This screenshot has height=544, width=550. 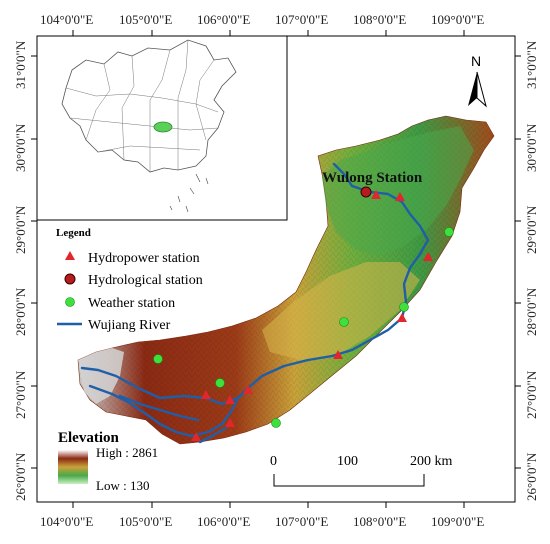 What do you see at coordinates (70, 255) in the screenshot?
I see `legend-triangle-symbol` at bounding box center [70, 255].